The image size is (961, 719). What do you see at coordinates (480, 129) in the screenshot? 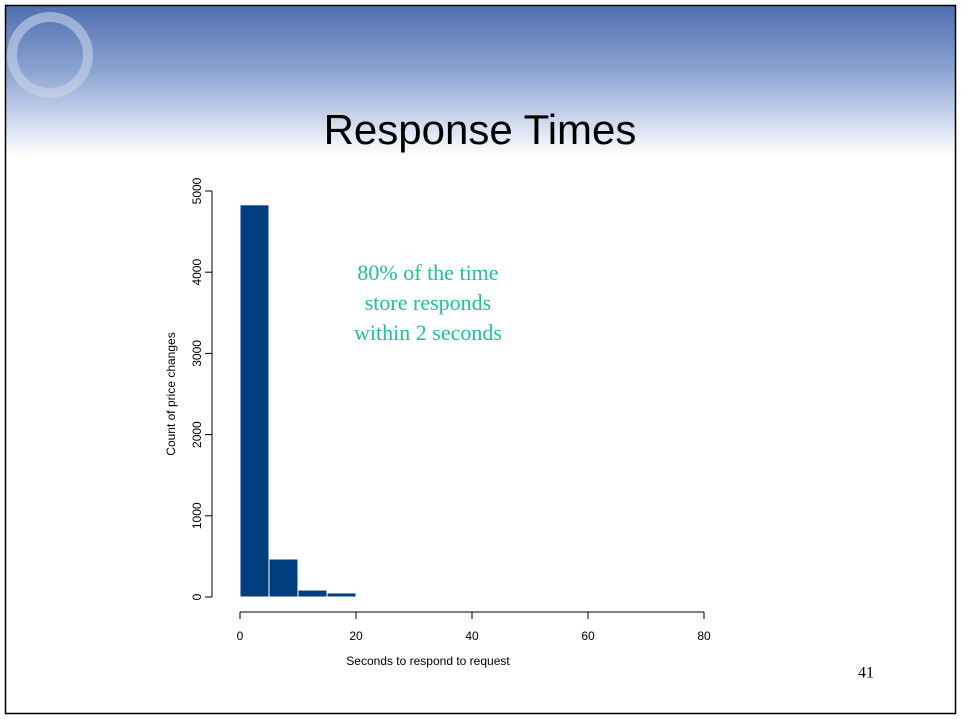
I see `slide-title: Response Times` at bounding box center [480, 129].